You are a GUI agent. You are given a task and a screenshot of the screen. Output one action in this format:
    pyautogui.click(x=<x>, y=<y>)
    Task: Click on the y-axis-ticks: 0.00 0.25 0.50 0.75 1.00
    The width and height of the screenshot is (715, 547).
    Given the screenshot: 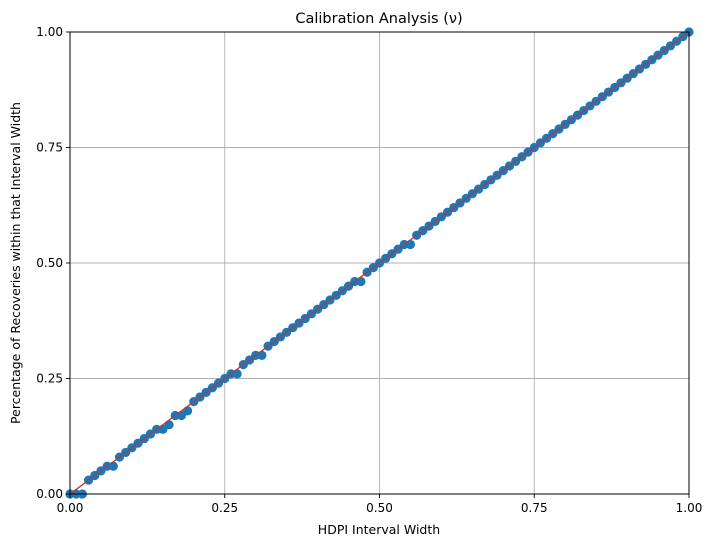 What is the action you would take?
    pyautogui.click(x=53, y=263)
    